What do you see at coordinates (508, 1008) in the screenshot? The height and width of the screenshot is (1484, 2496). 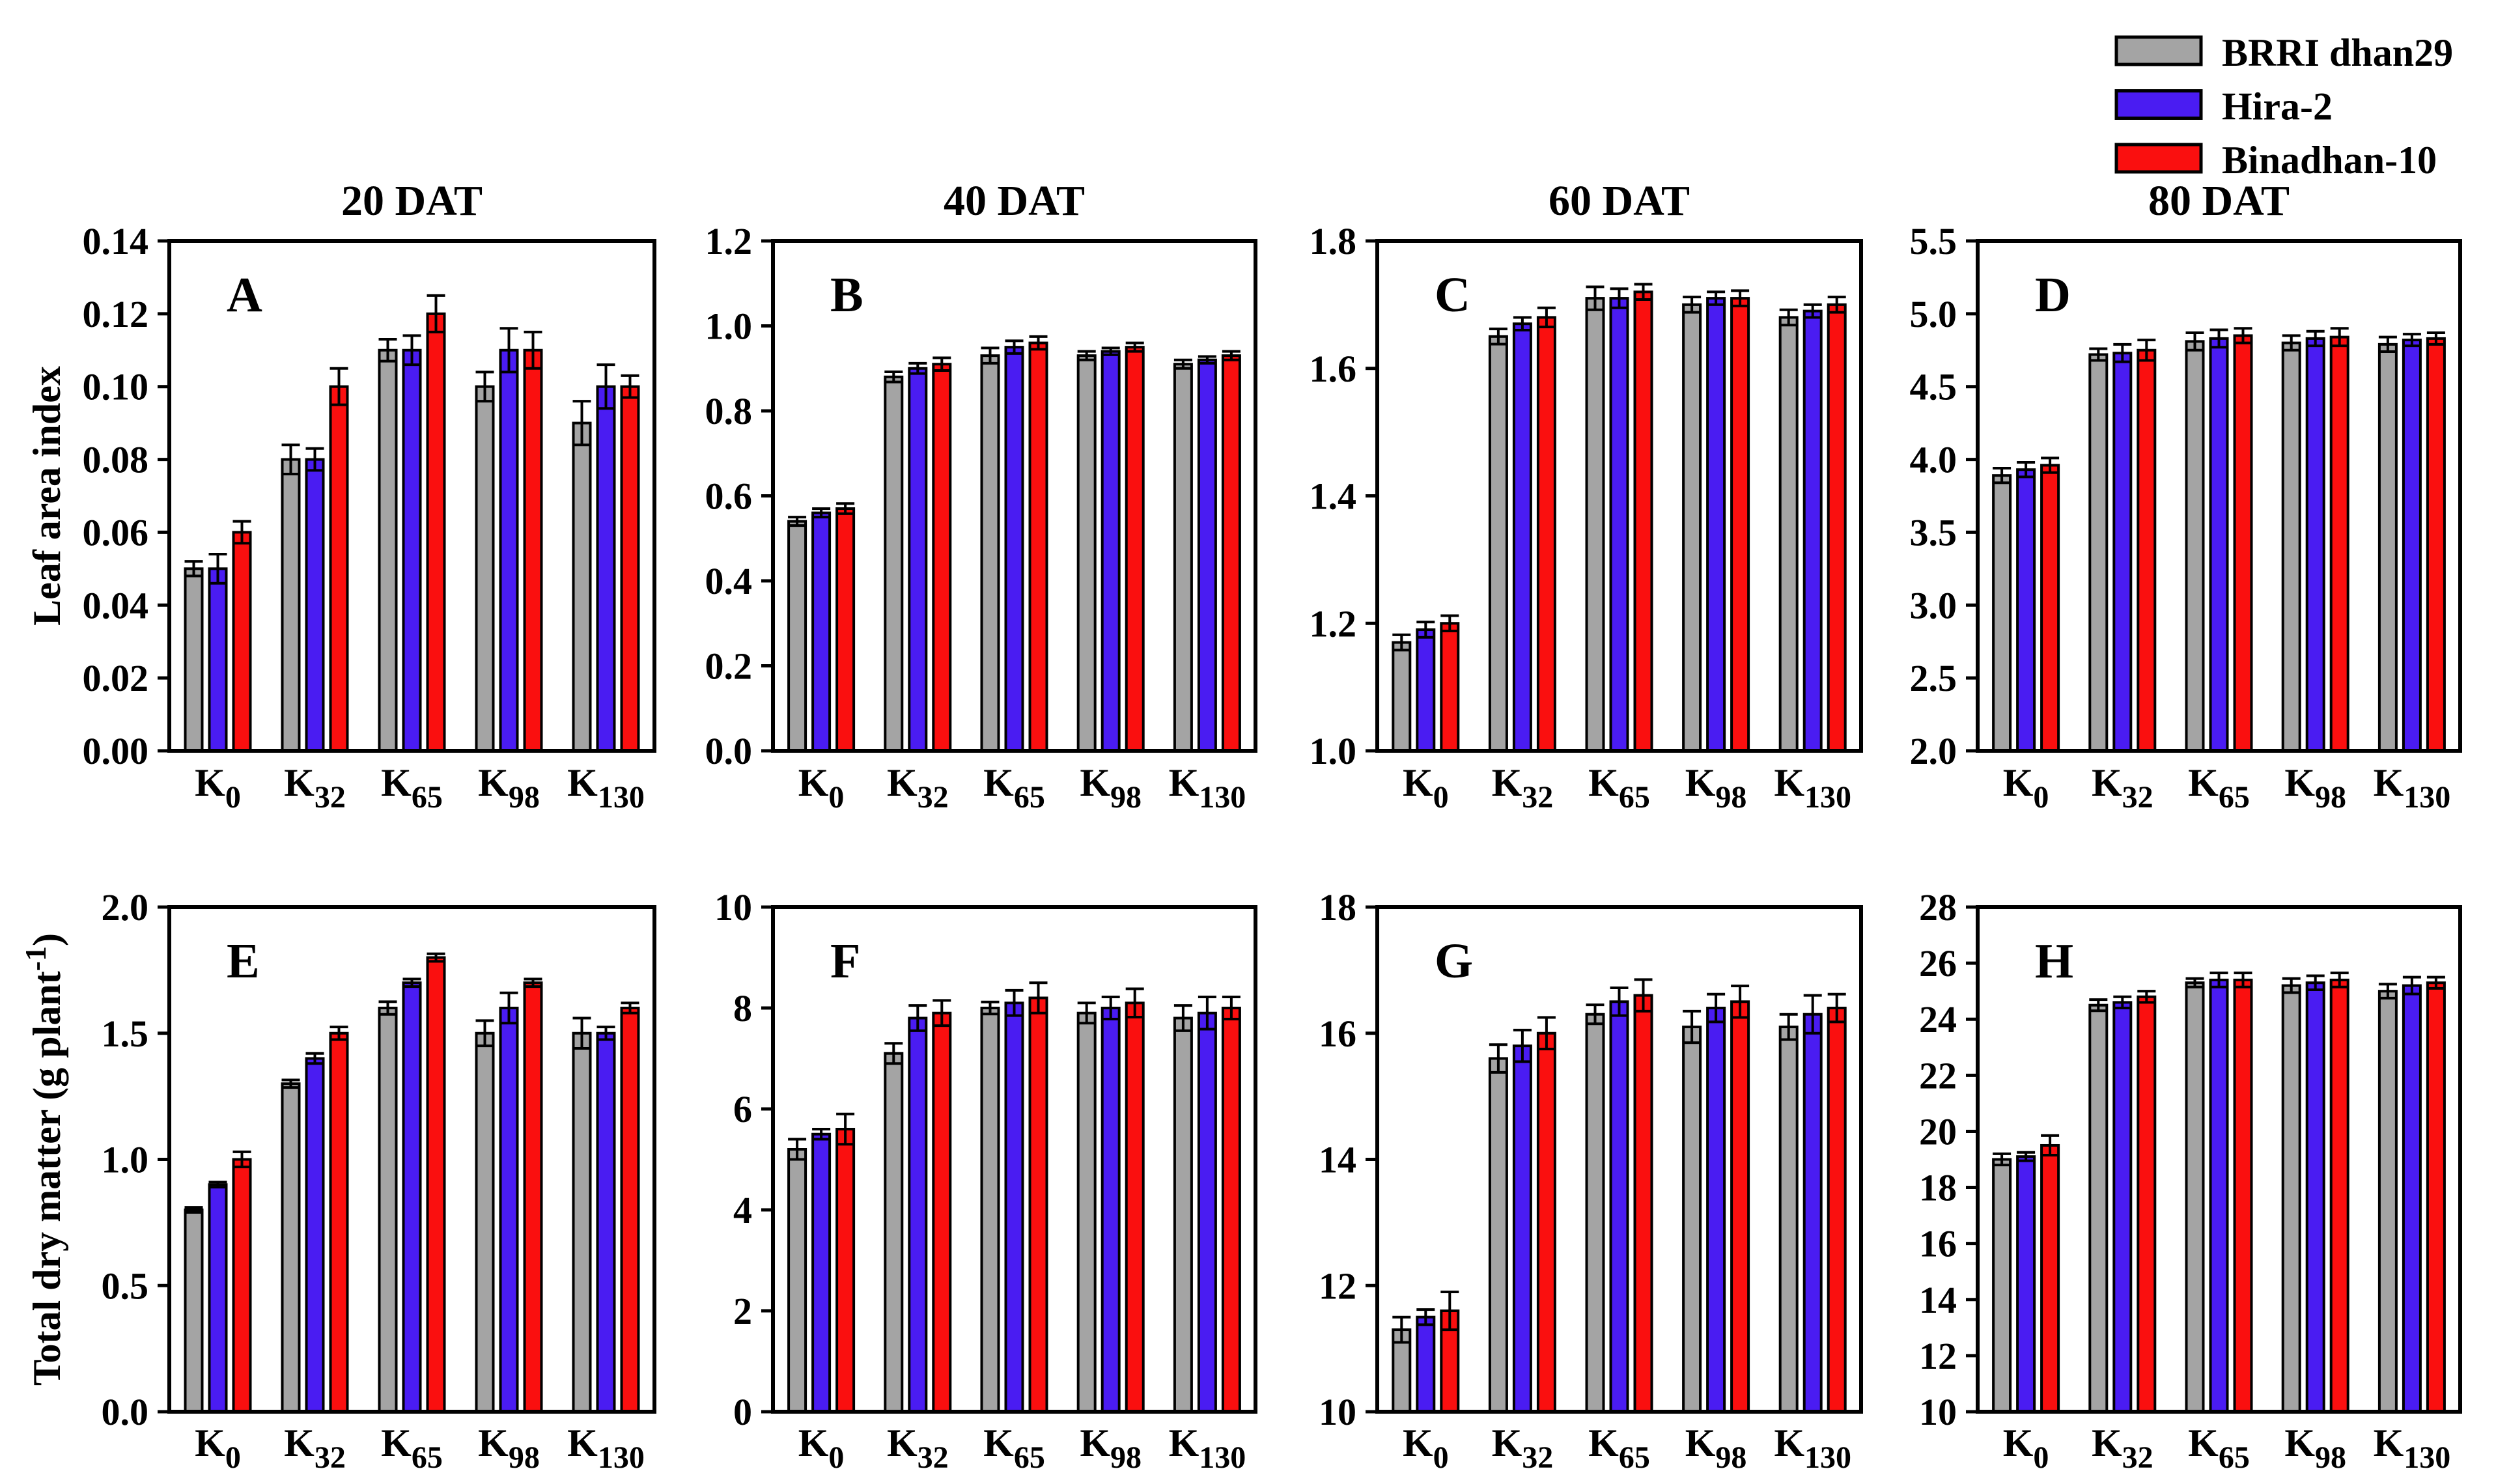 I see `error-bar-e-k98-s2` at bounding box center [508, 1008].